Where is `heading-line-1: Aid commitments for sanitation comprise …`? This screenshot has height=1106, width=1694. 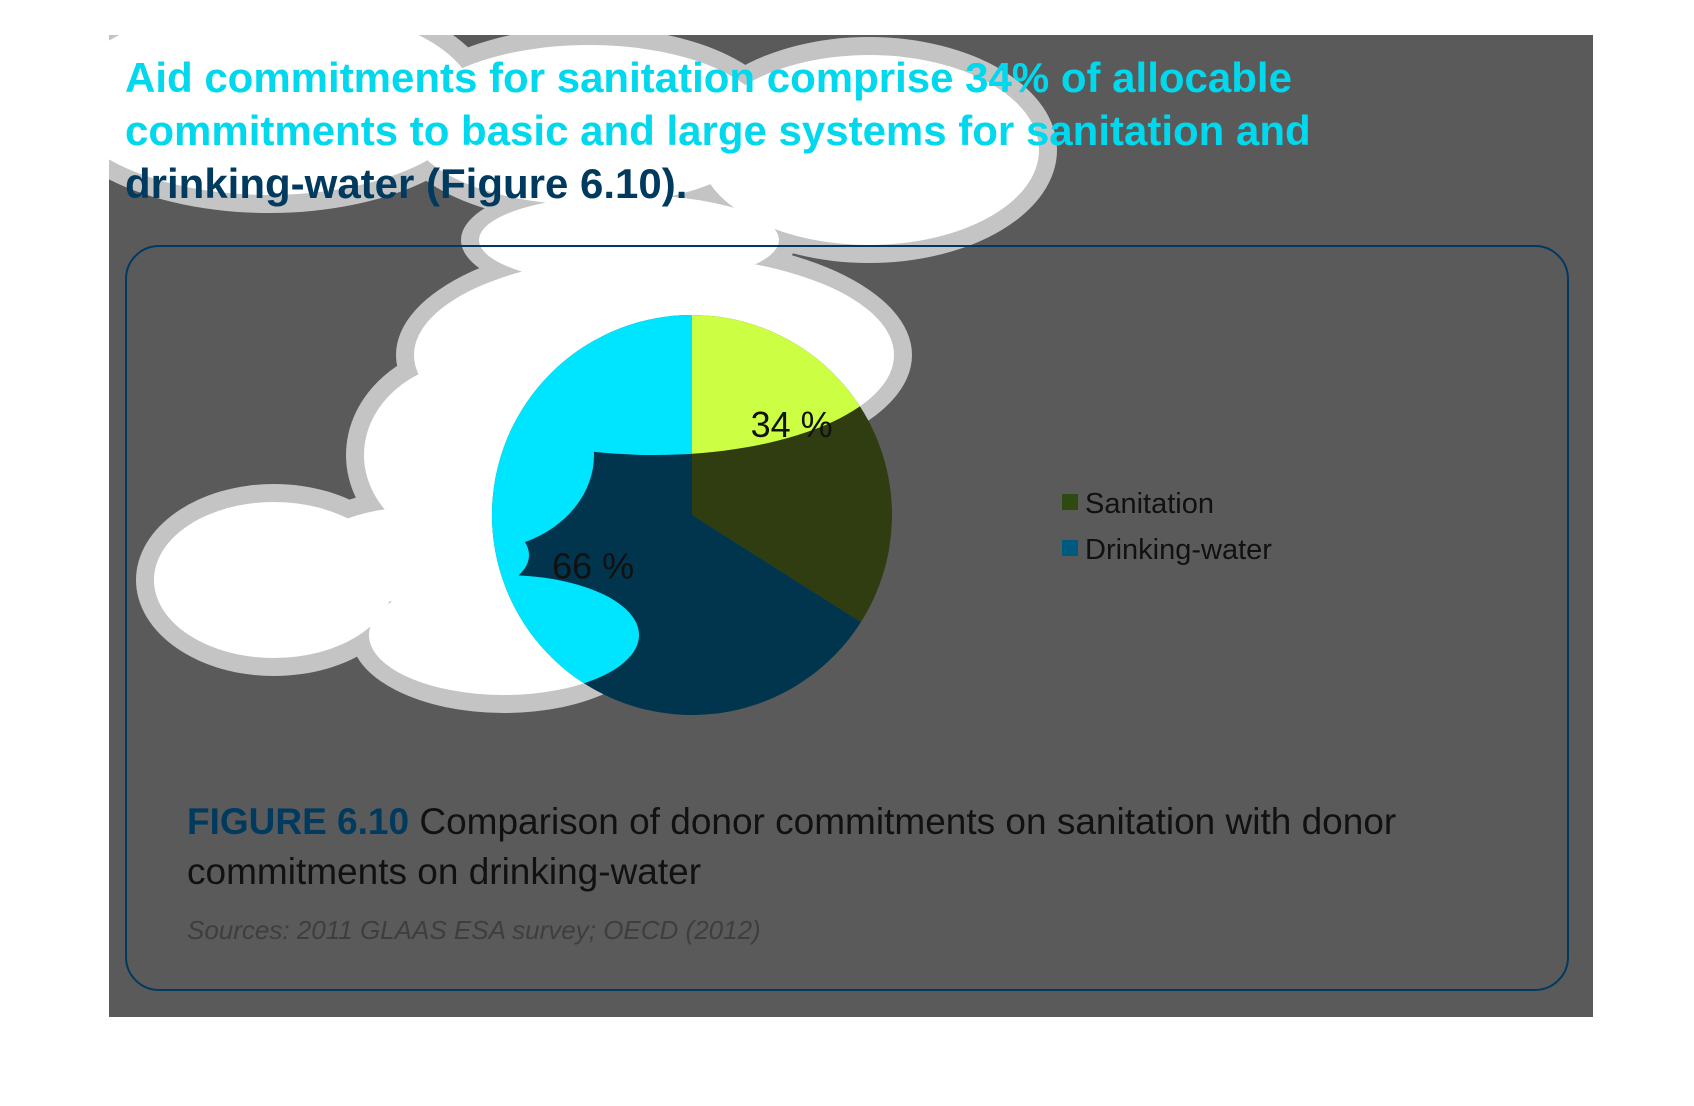
heading-line-1: Aid commitments for sanitation comprise … is located at coordinates (708, 77).